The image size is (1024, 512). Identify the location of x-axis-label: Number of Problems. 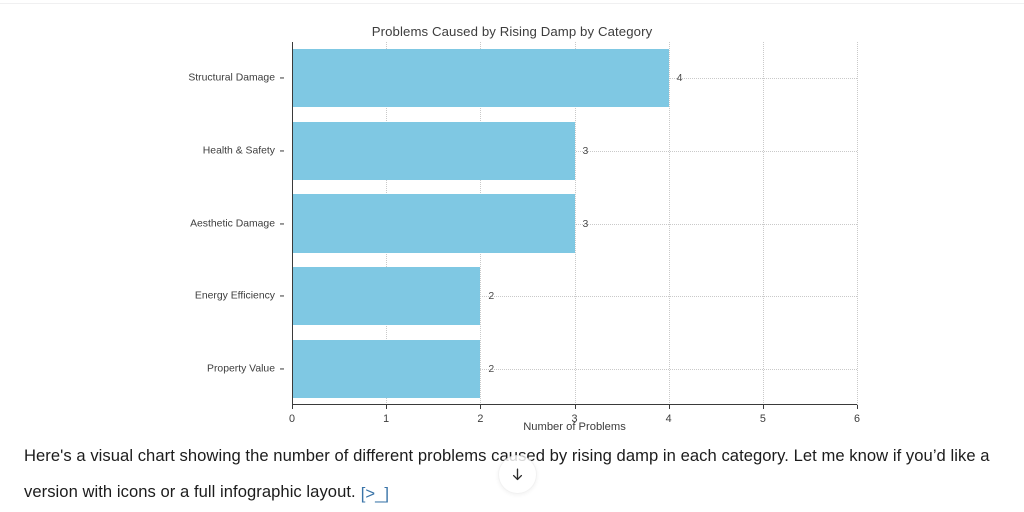
(574, 427).